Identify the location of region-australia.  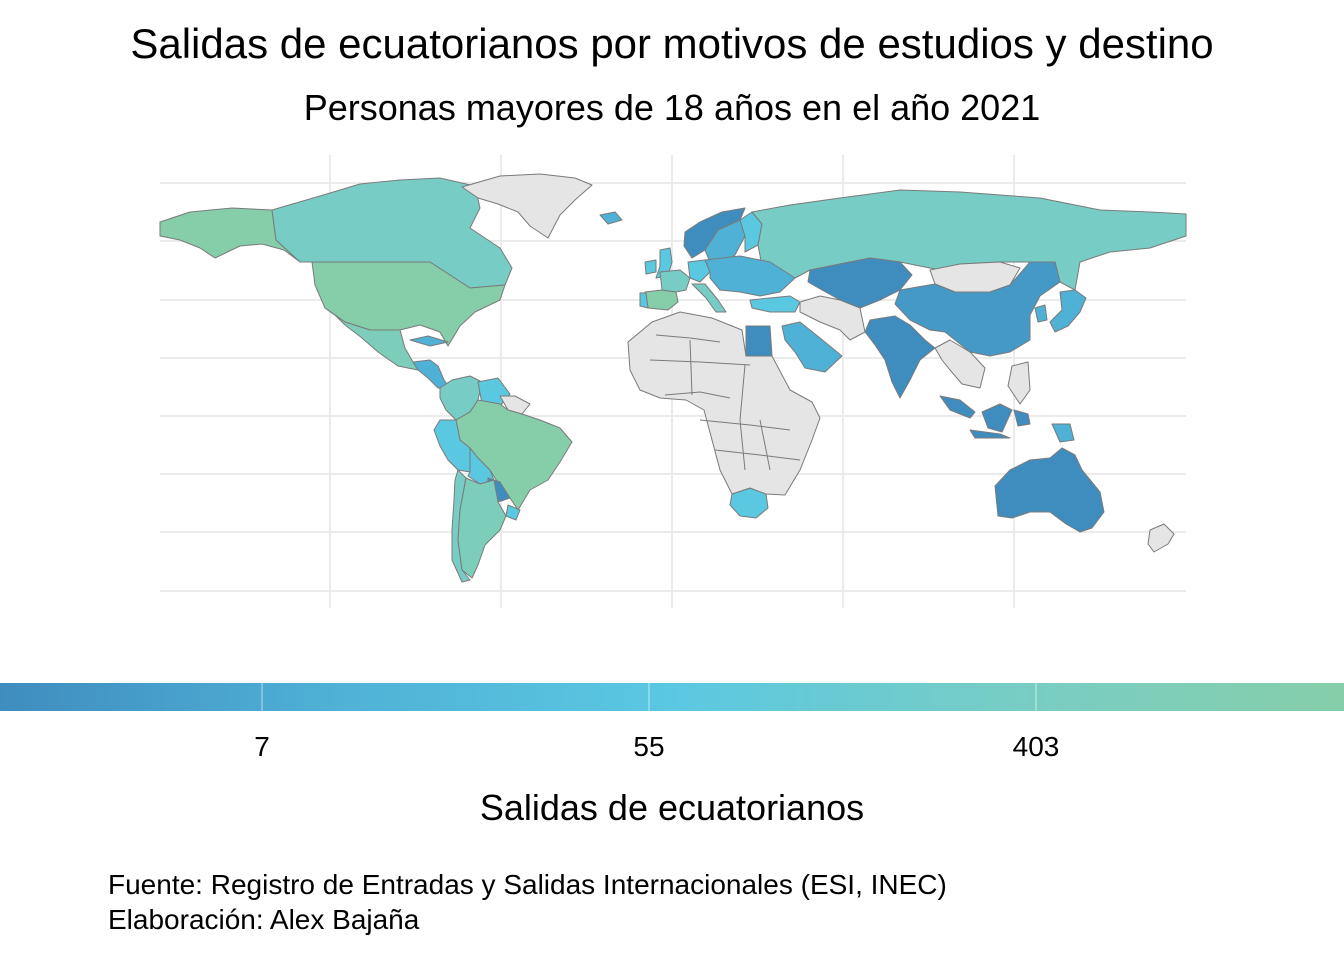
(1049, 490).